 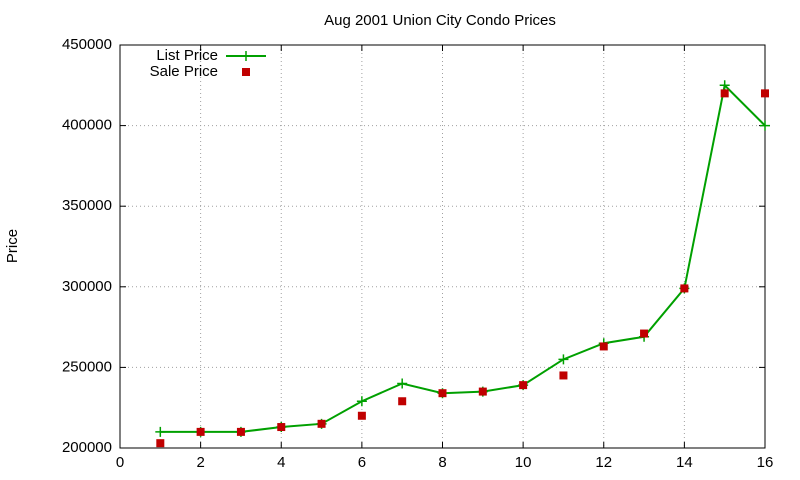 What do you see at coordinates (603, 462) in the screenshot?
I see `x-tick-label: 12` at bounding box center [603, 462].